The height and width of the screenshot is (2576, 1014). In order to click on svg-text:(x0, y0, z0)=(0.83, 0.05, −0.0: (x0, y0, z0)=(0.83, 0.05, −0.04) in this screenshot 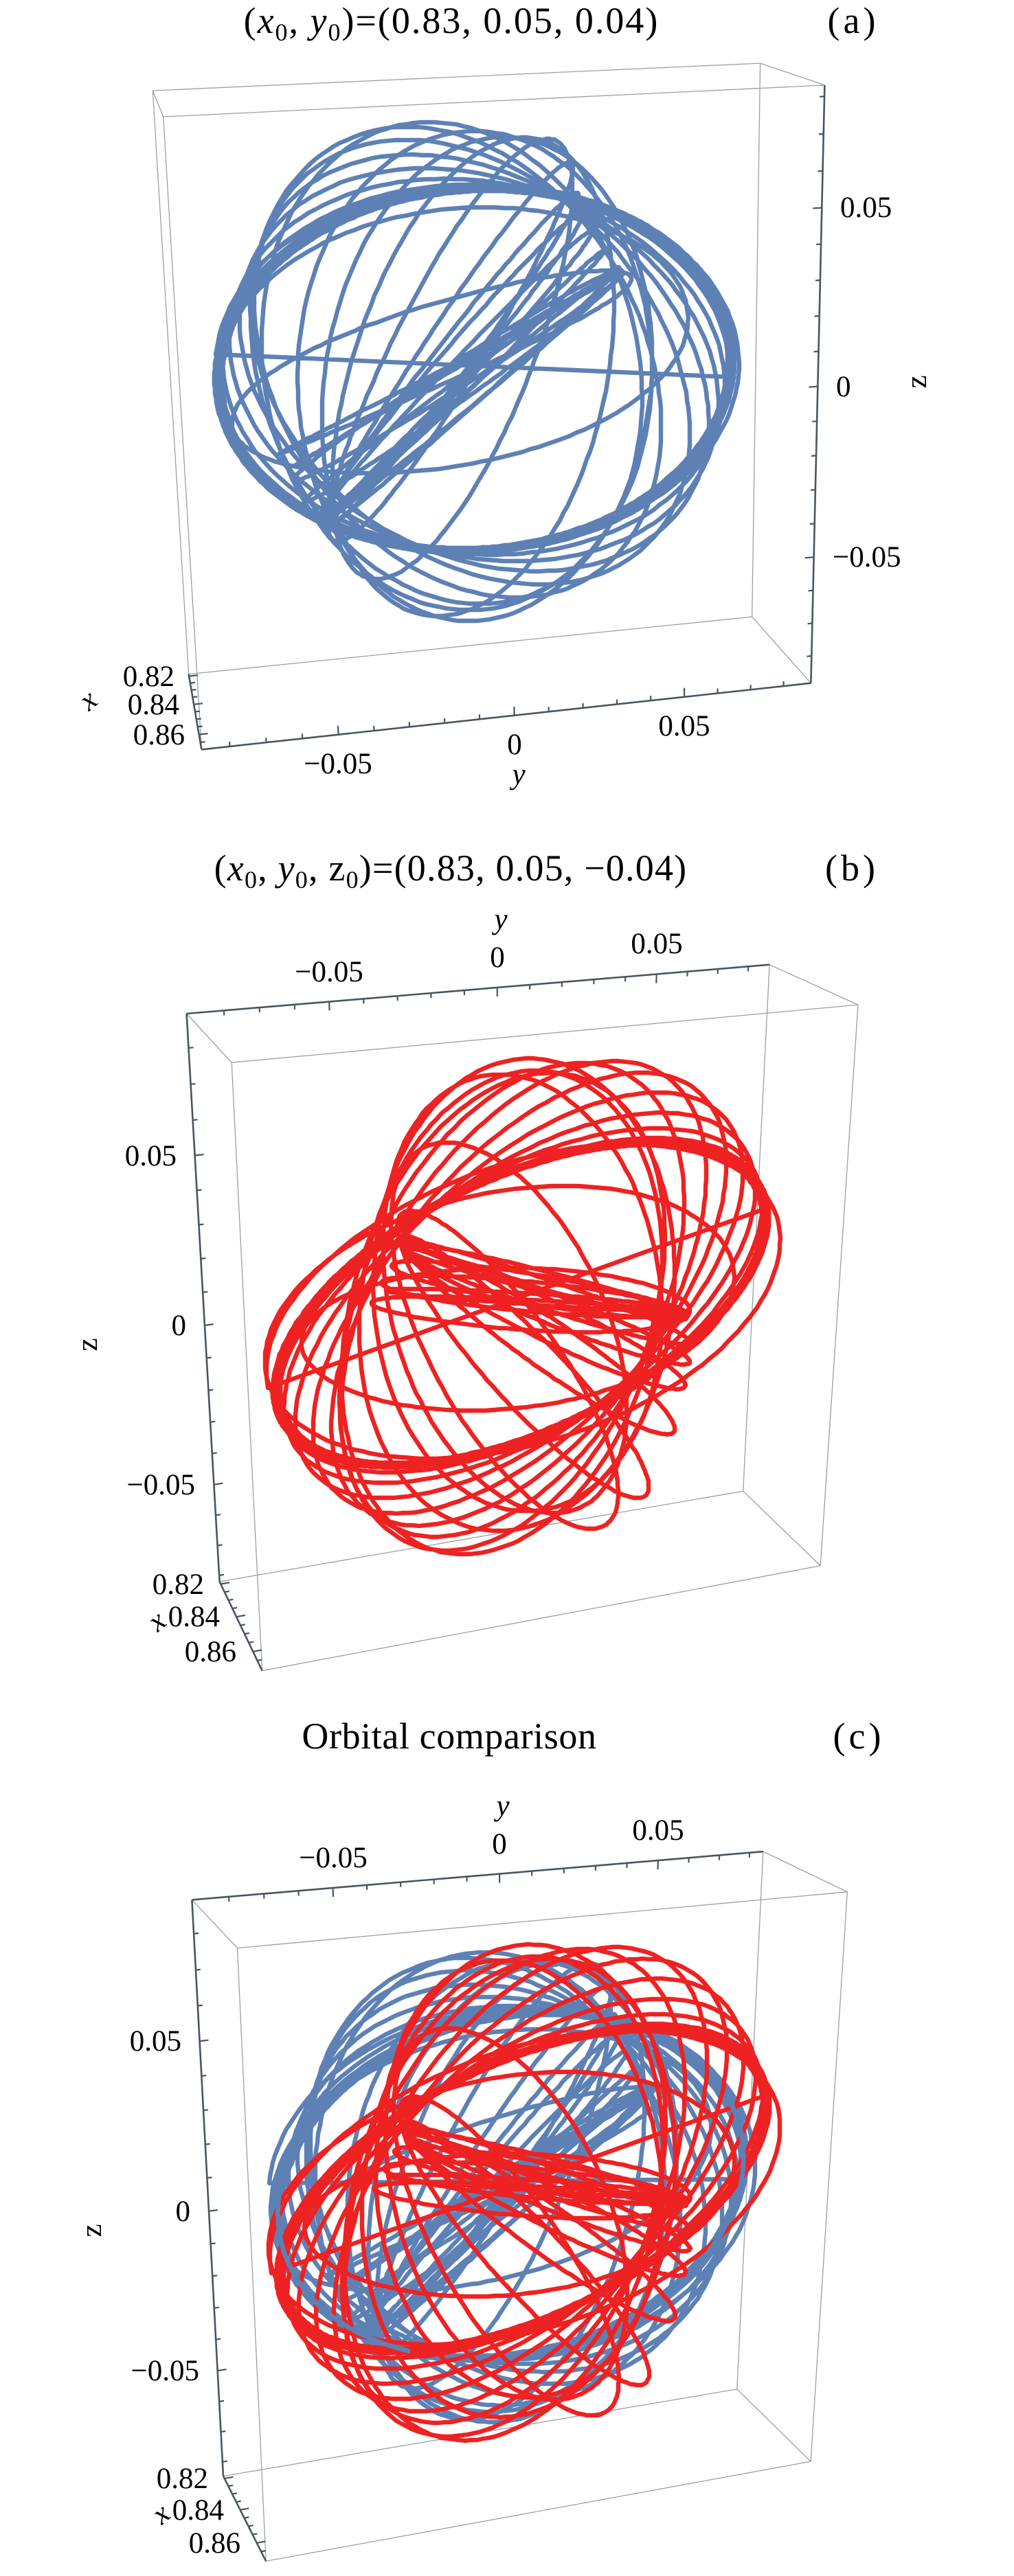, I will do `click(451, 870)`.